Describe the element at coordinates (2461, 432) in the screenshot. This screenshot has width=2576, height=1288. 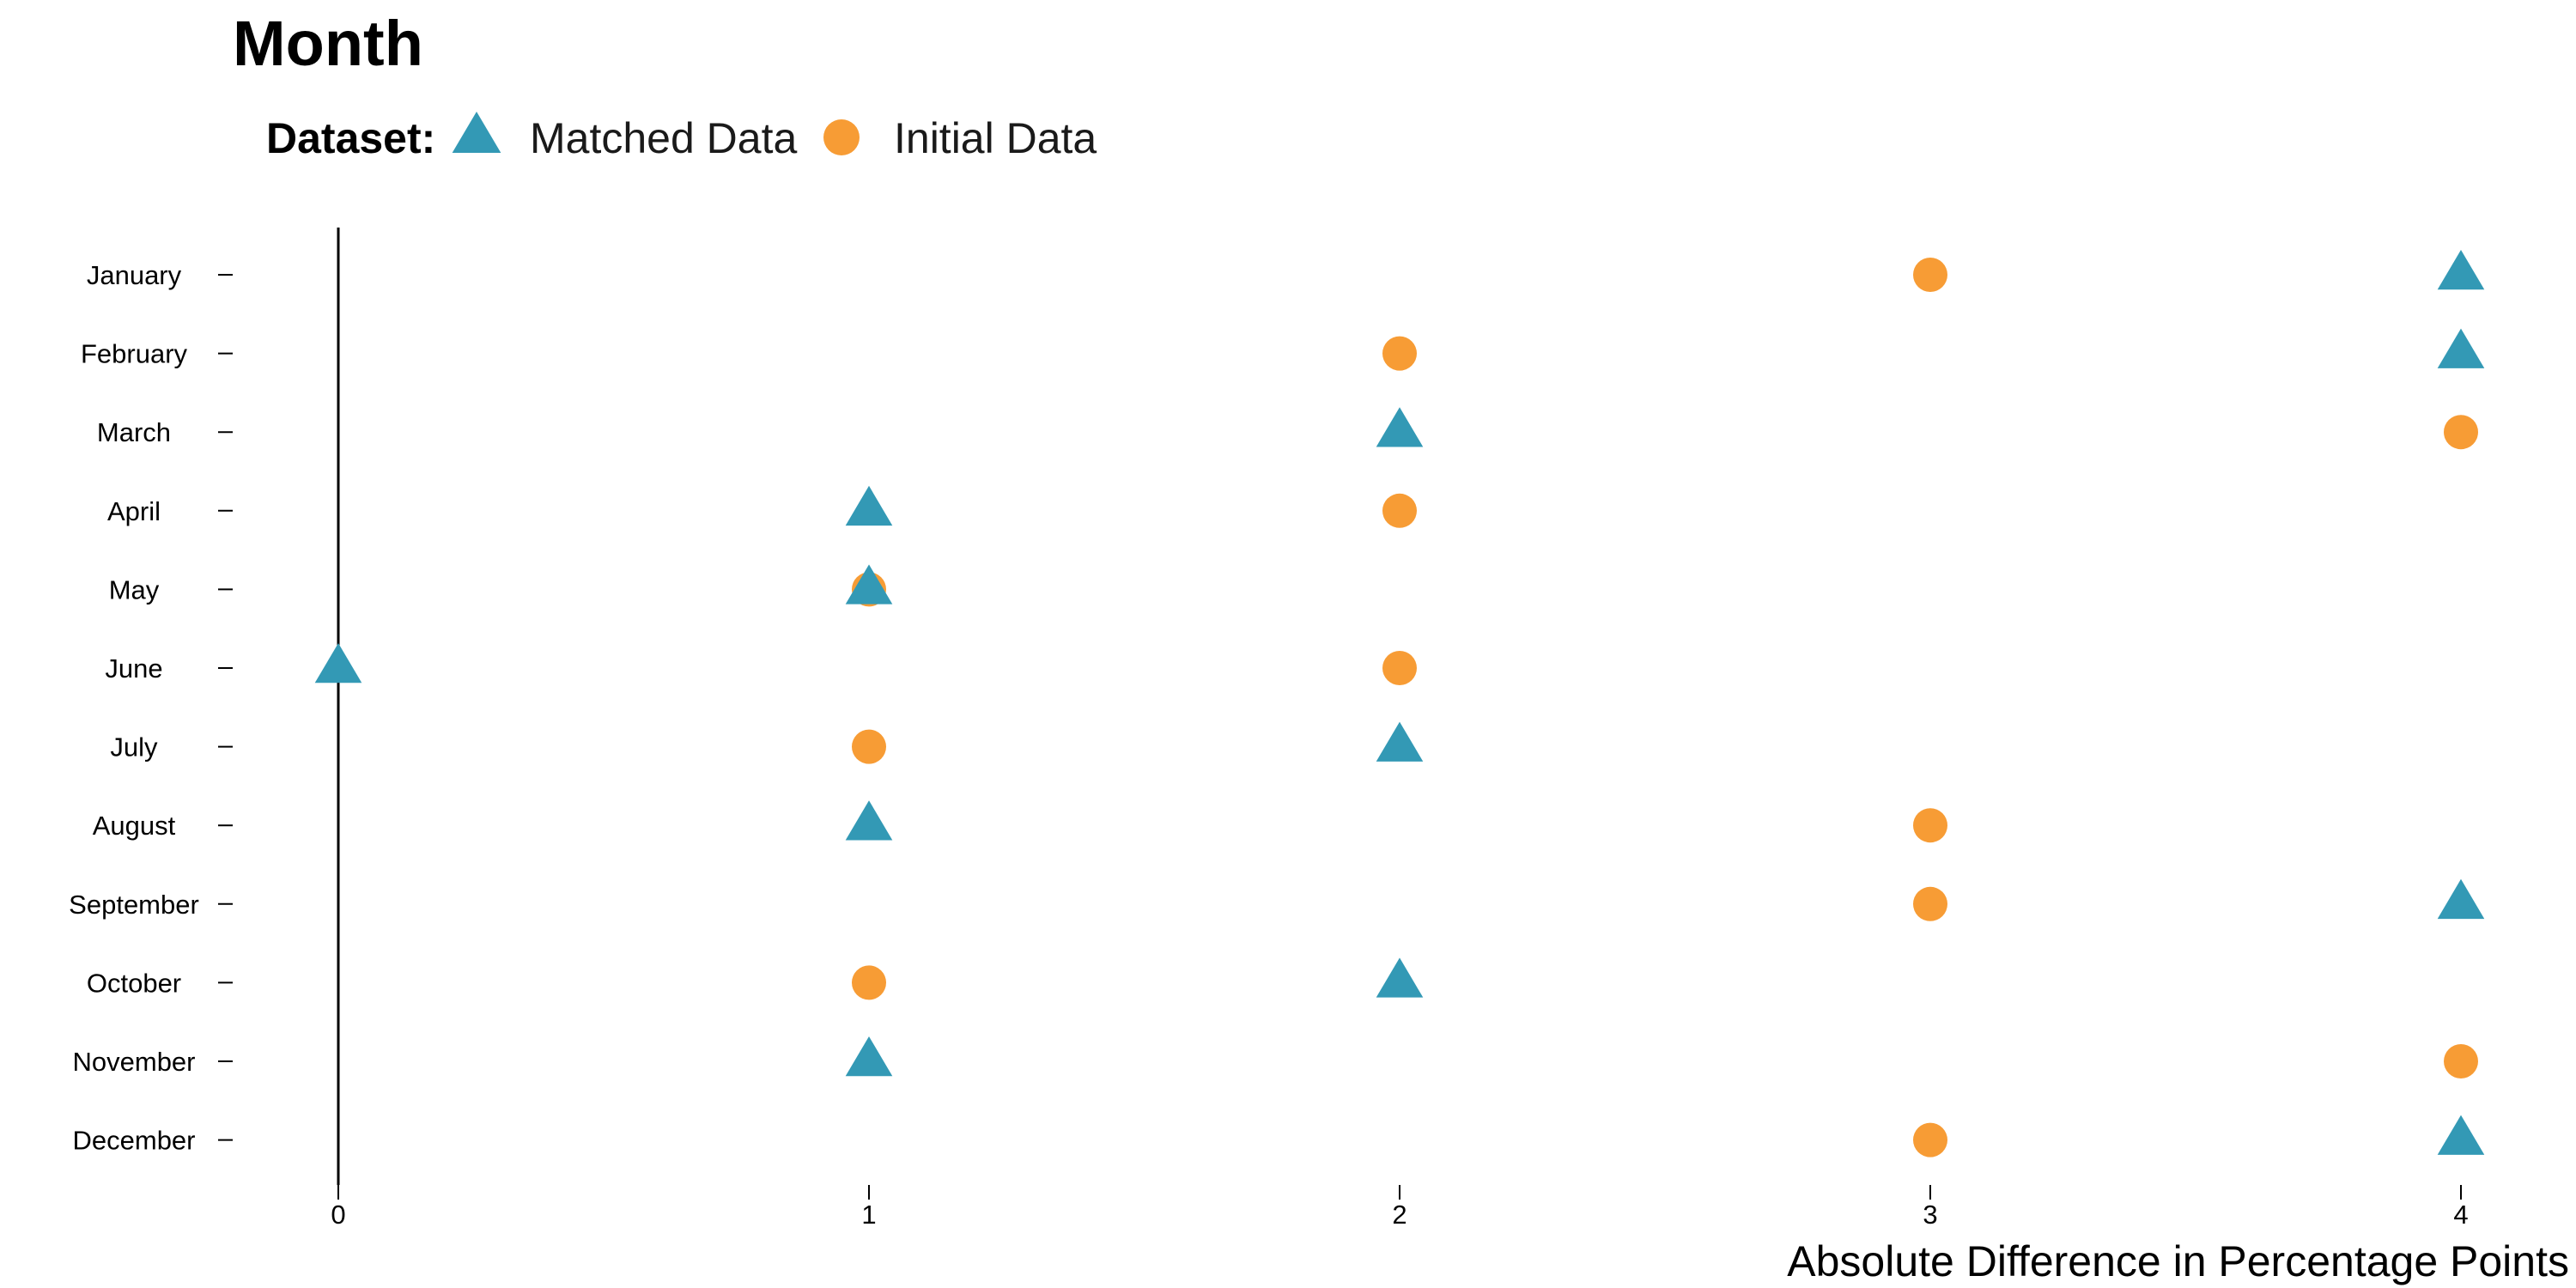
I see `point-initial-data-march` at that location.